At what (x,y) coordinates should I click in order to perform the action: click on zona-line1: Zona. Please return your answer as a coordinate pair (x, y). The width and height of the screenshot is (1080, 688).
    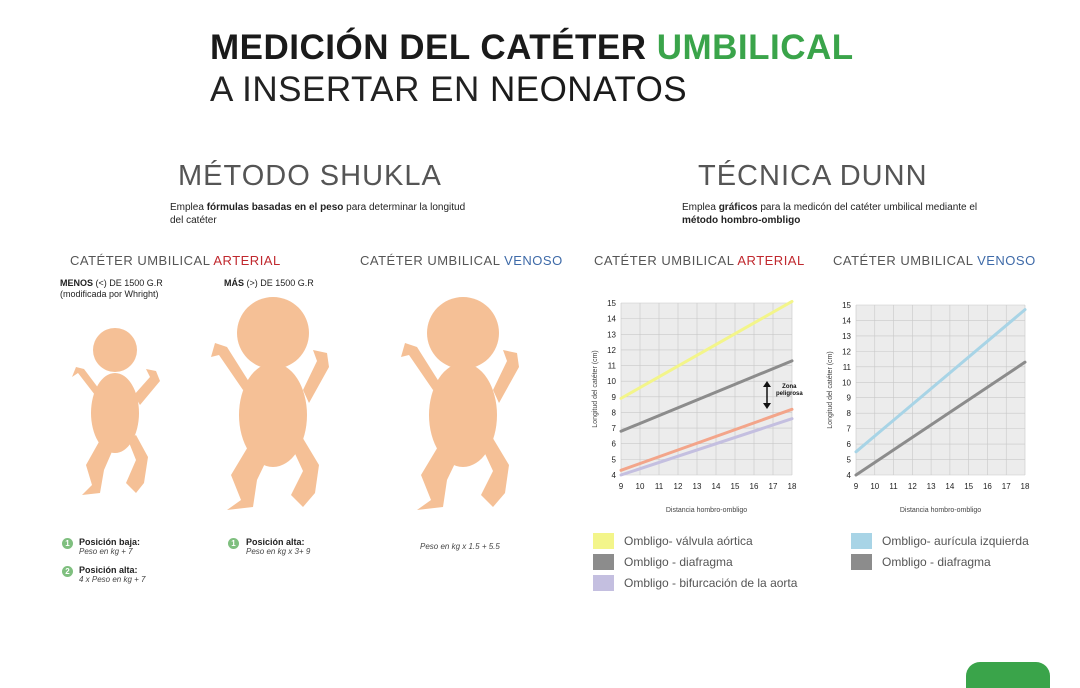
    Looking at the image, I should click on (789, 387).